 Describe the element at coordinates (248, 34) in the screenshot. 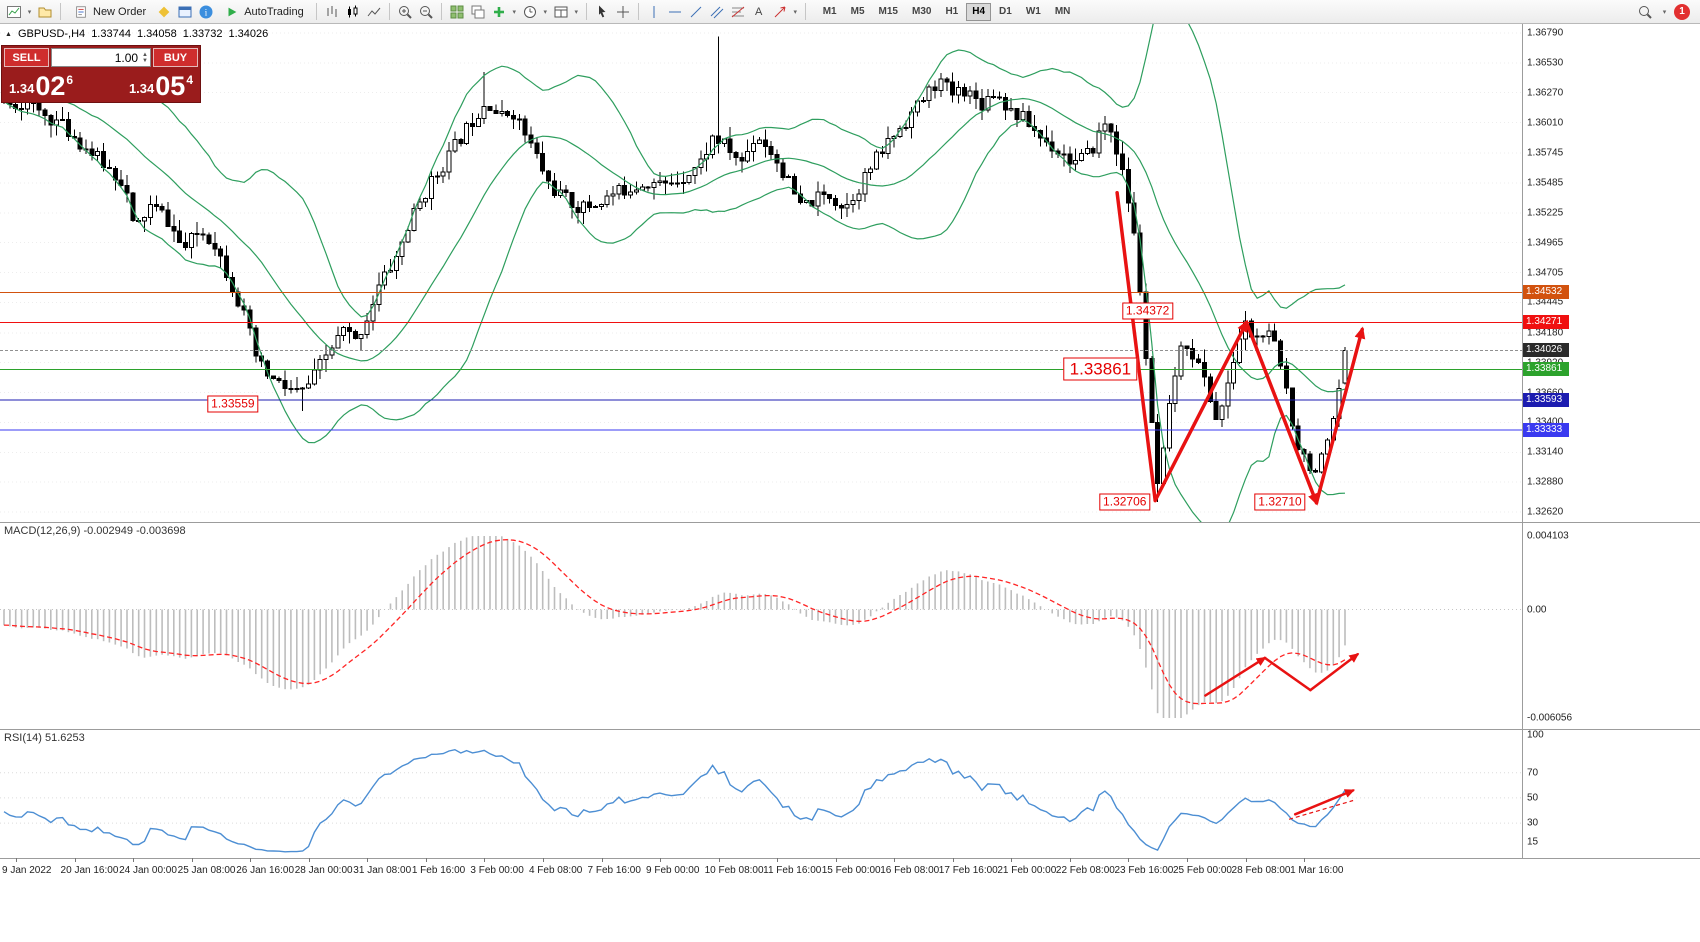

I see `close-value: 1.34026` at that location.